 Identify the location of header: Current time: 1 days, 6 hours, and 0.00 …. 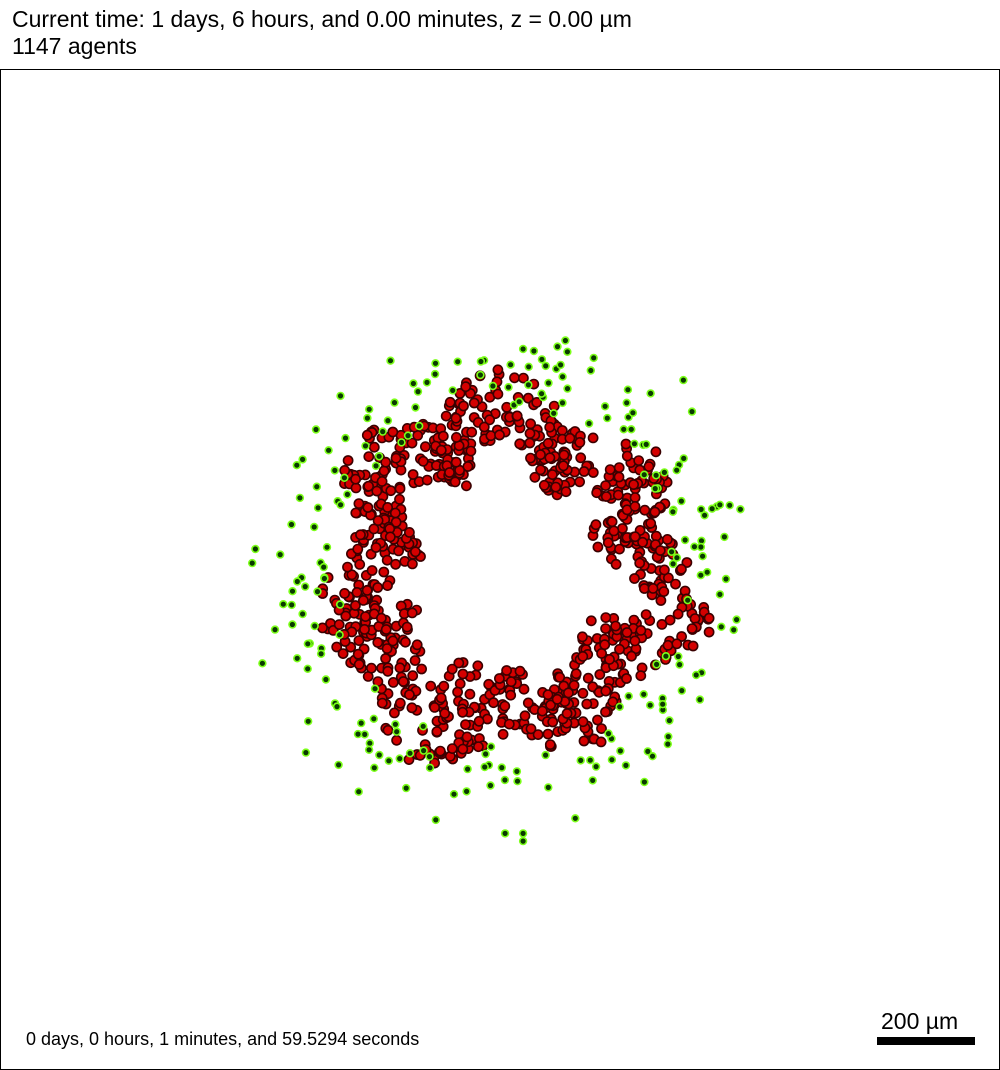
(322, 33).